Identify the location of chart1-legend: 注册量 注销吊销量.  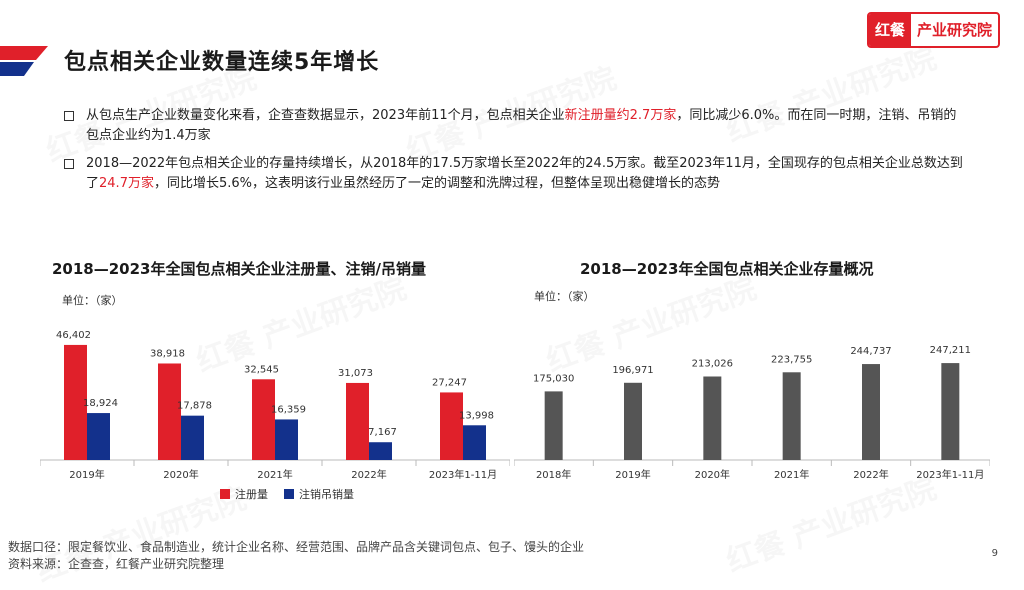
(287, 494).